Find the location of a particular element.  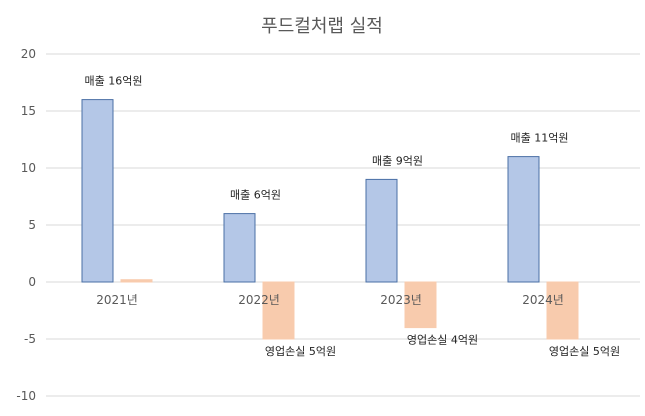

x-tick-label: 2022년 is located at coordinates (259, 300).